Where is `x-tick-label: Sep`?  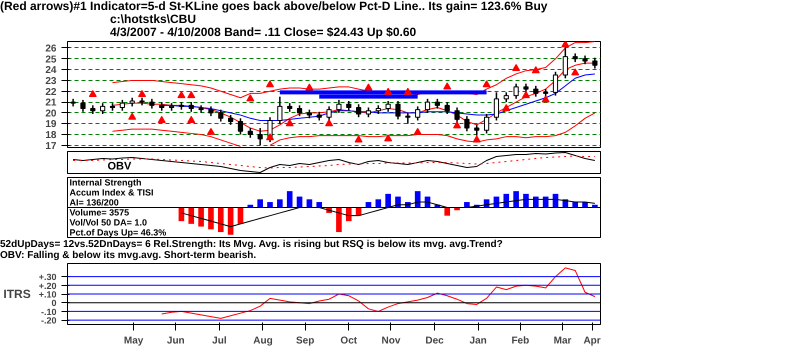
x-tick-label: Sep is located at coordinates (305, 341).